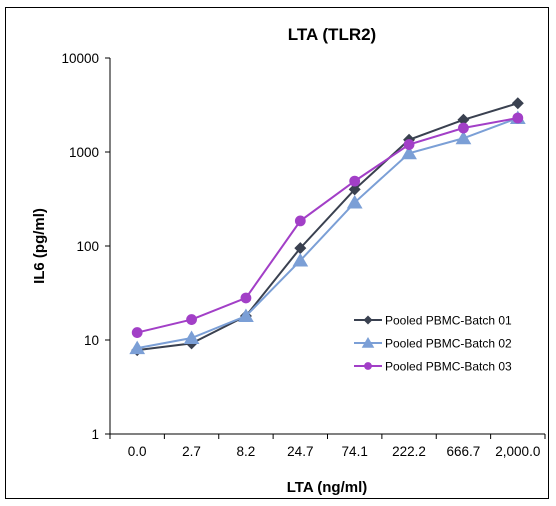 This screenshot has width=556, height=506. I want to click on x-axis-title: LTA (ng/ml), so click(327, 487).